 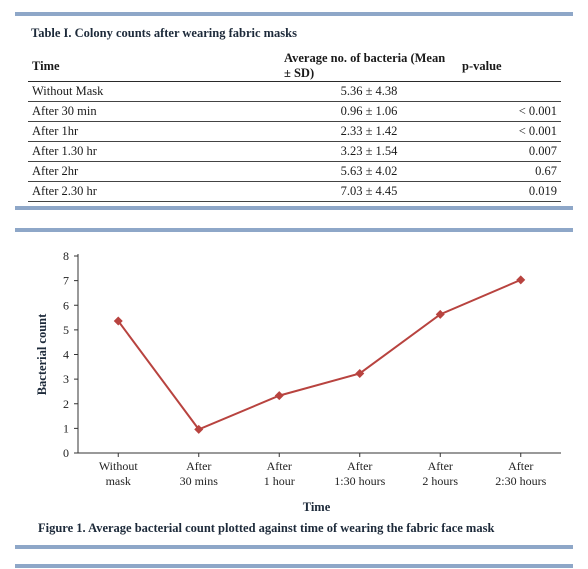 I want to click on table-row: Without Mask 5.36 ± 4.38, so click(x=294, y=91).